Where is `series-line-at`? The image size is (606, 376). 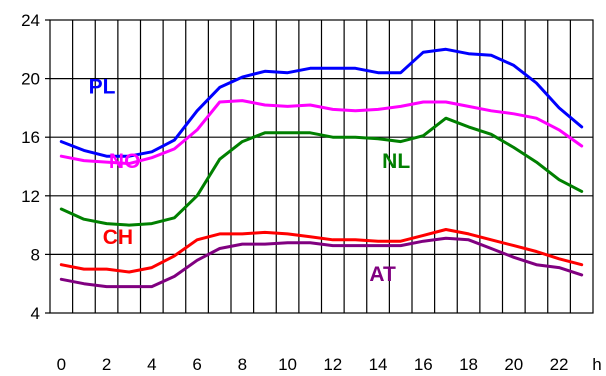
series-line-at is located at coordinates (321, 262).